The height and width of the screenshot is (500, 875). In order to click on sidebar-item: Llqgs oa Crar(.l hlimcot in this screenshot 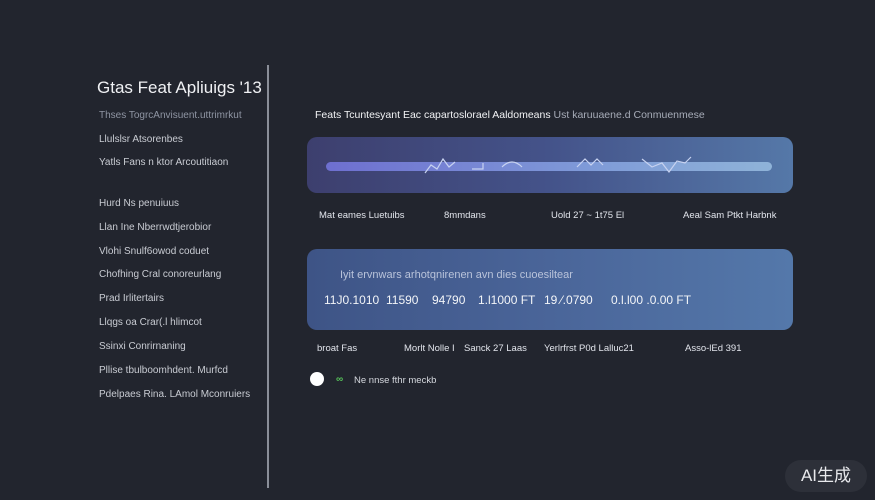, I will do `click(150, 322)`.